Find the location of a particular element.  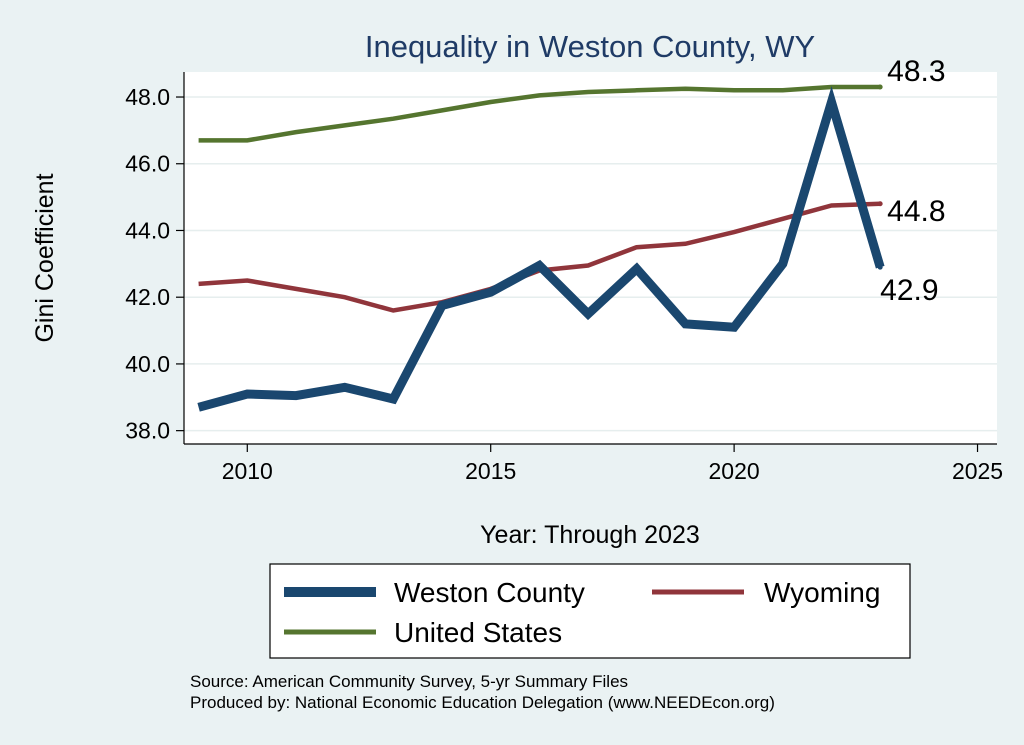

end-labels: 42.9 44.8 48.3 is located at coordinates (911, 181).